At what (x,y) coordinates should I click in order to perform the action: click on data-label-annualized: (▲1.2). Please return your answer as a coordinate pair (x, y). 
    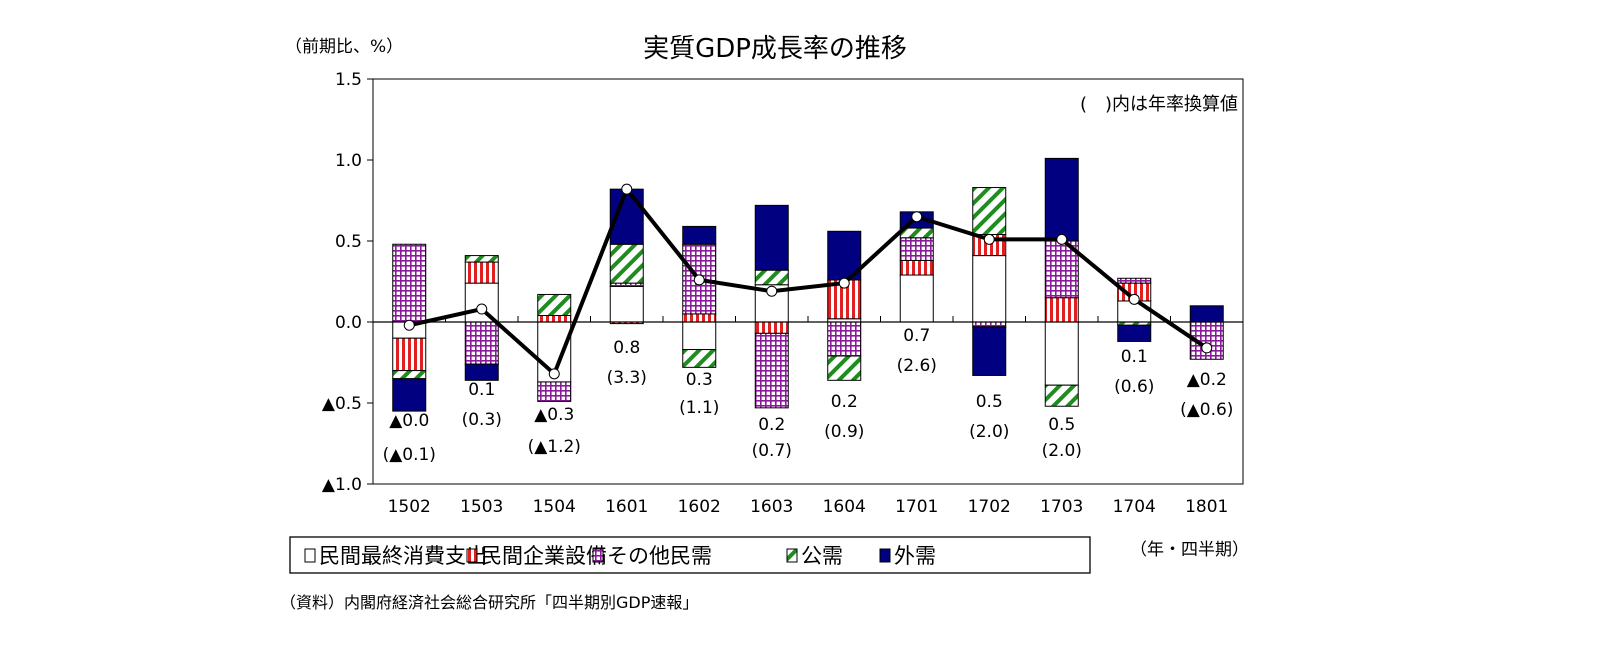
    Looking at the image, I should click on (554, 447).